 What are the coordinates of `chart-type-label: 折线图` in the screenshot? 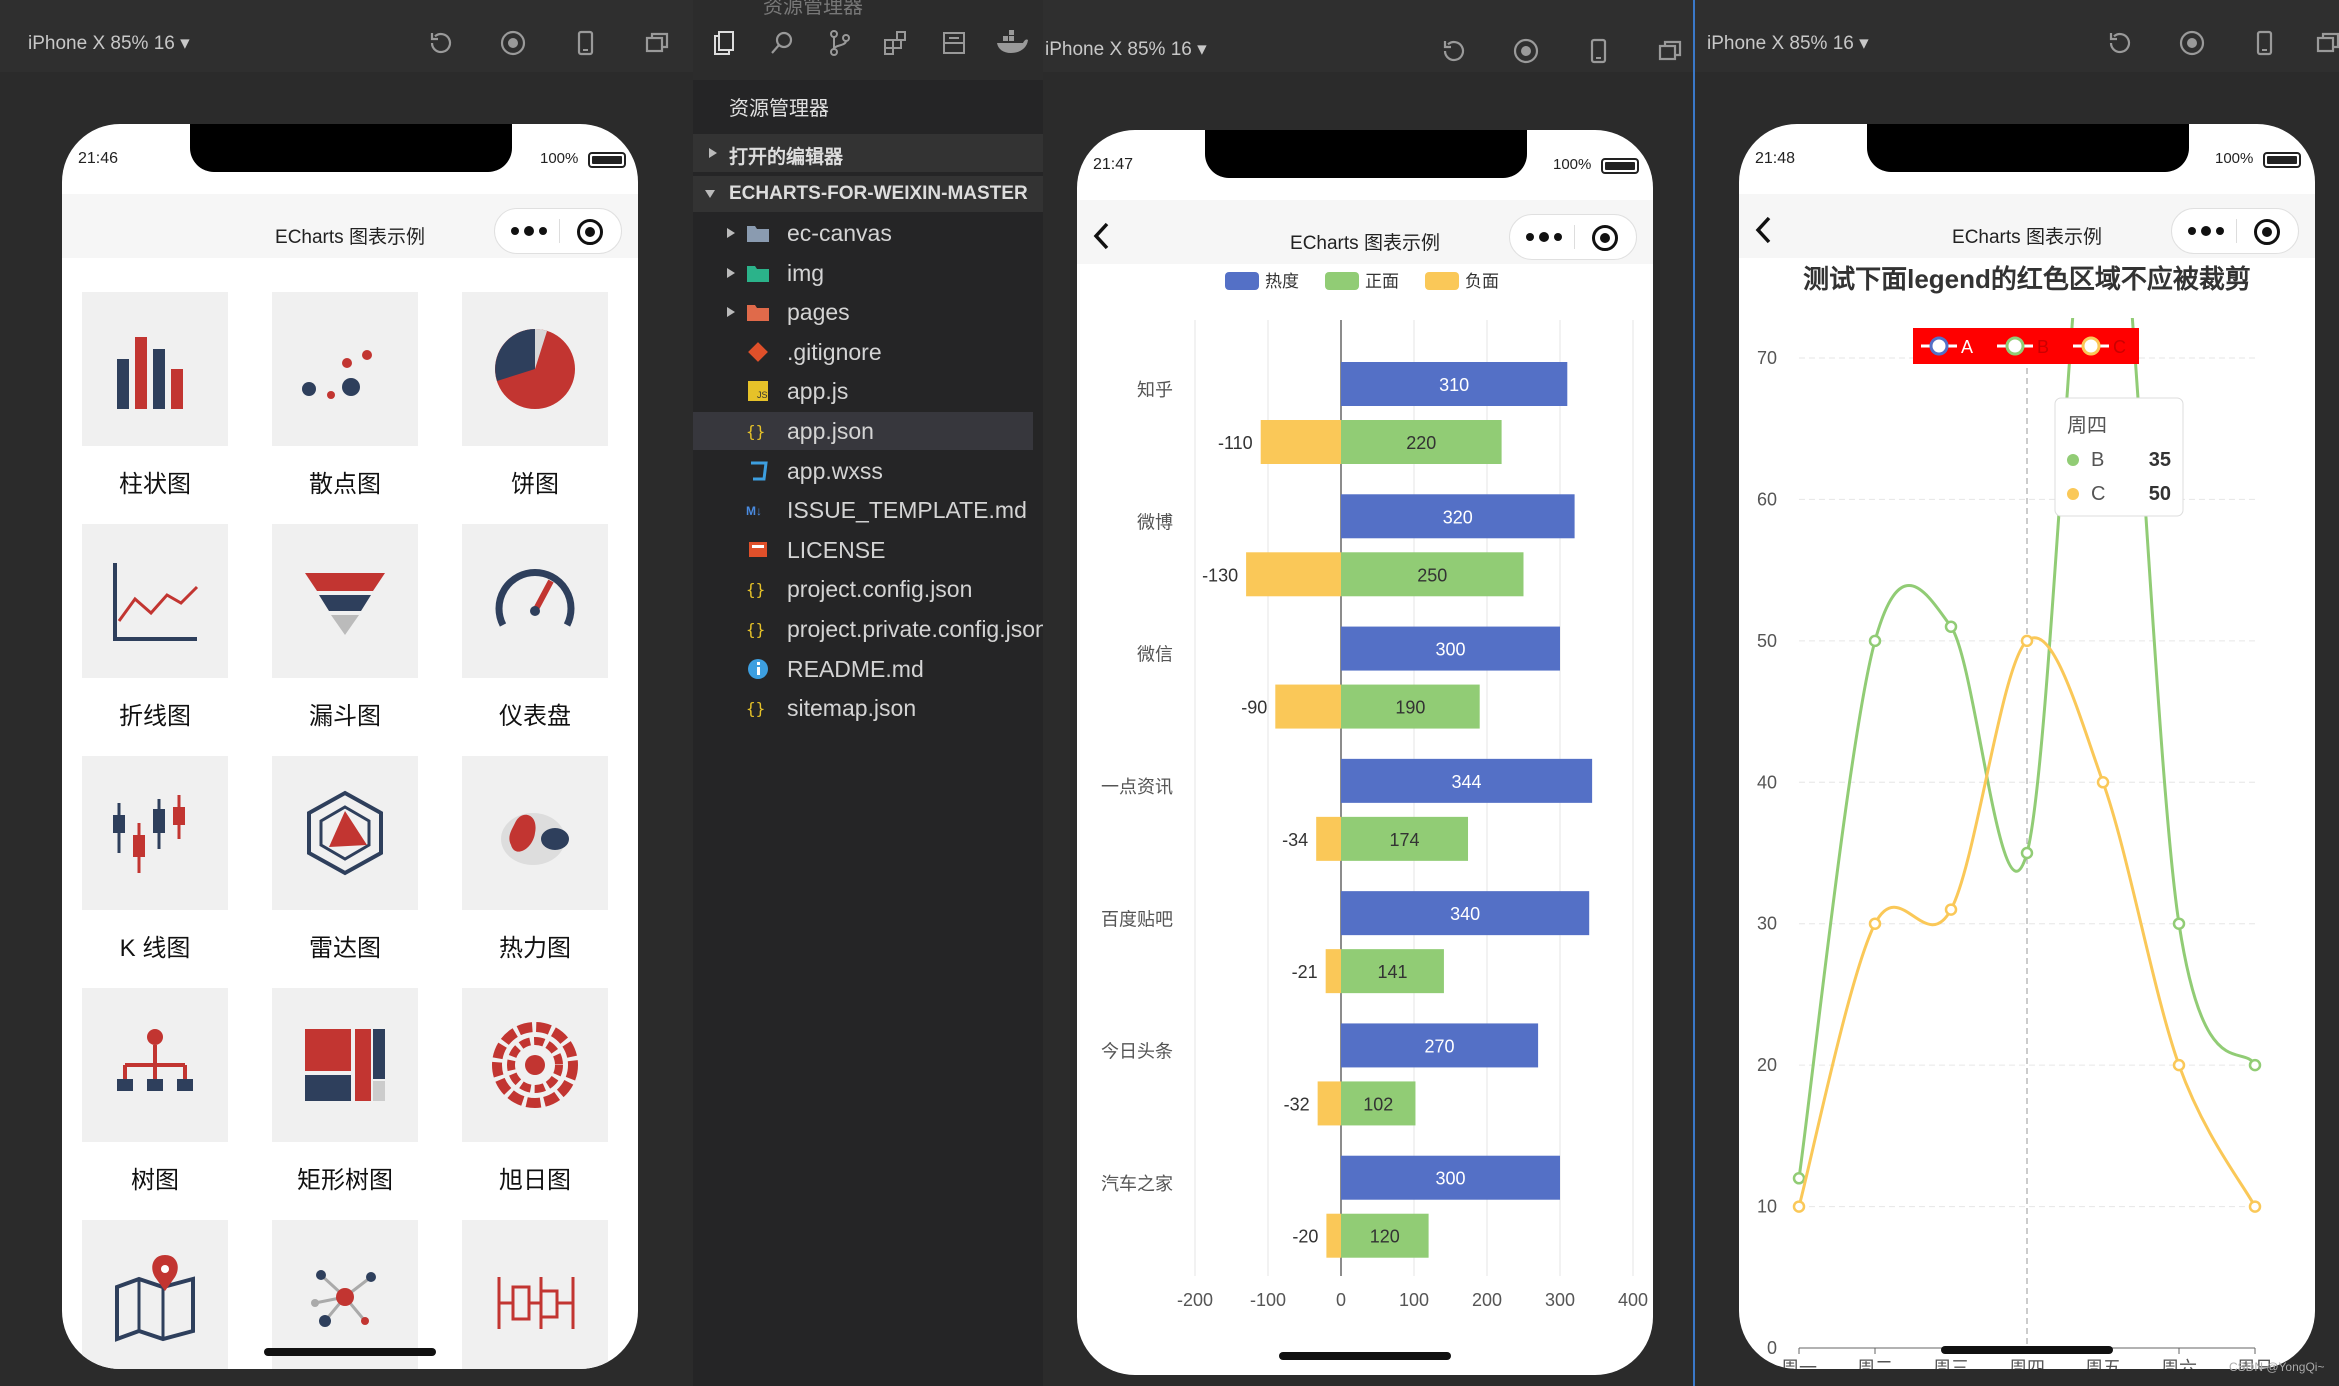 It's located at (155, 716).